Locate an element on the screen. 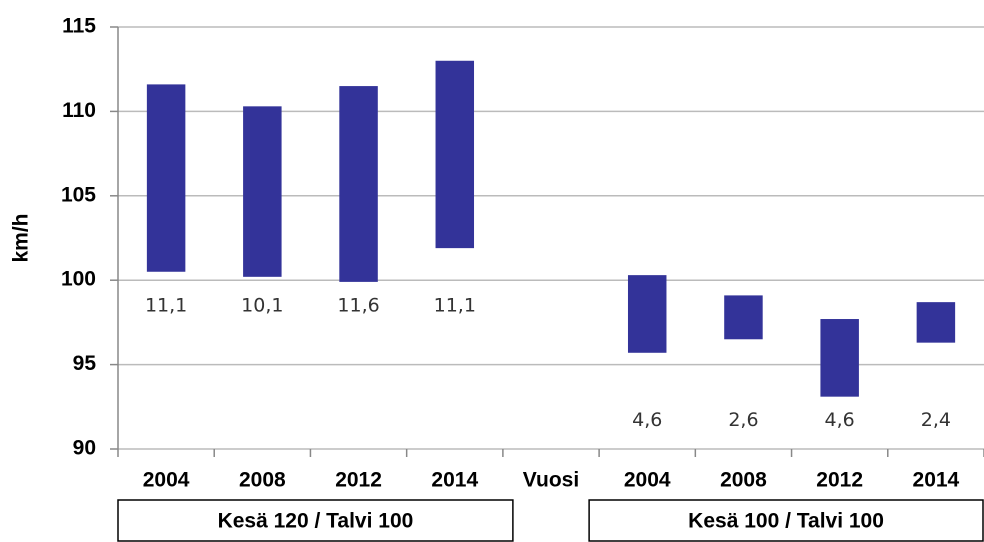 Image resolution: width=984 pixels, height=542 pixels. group-label: Kesä 100 / Talvi 100 is located at coordinates (786, 521).